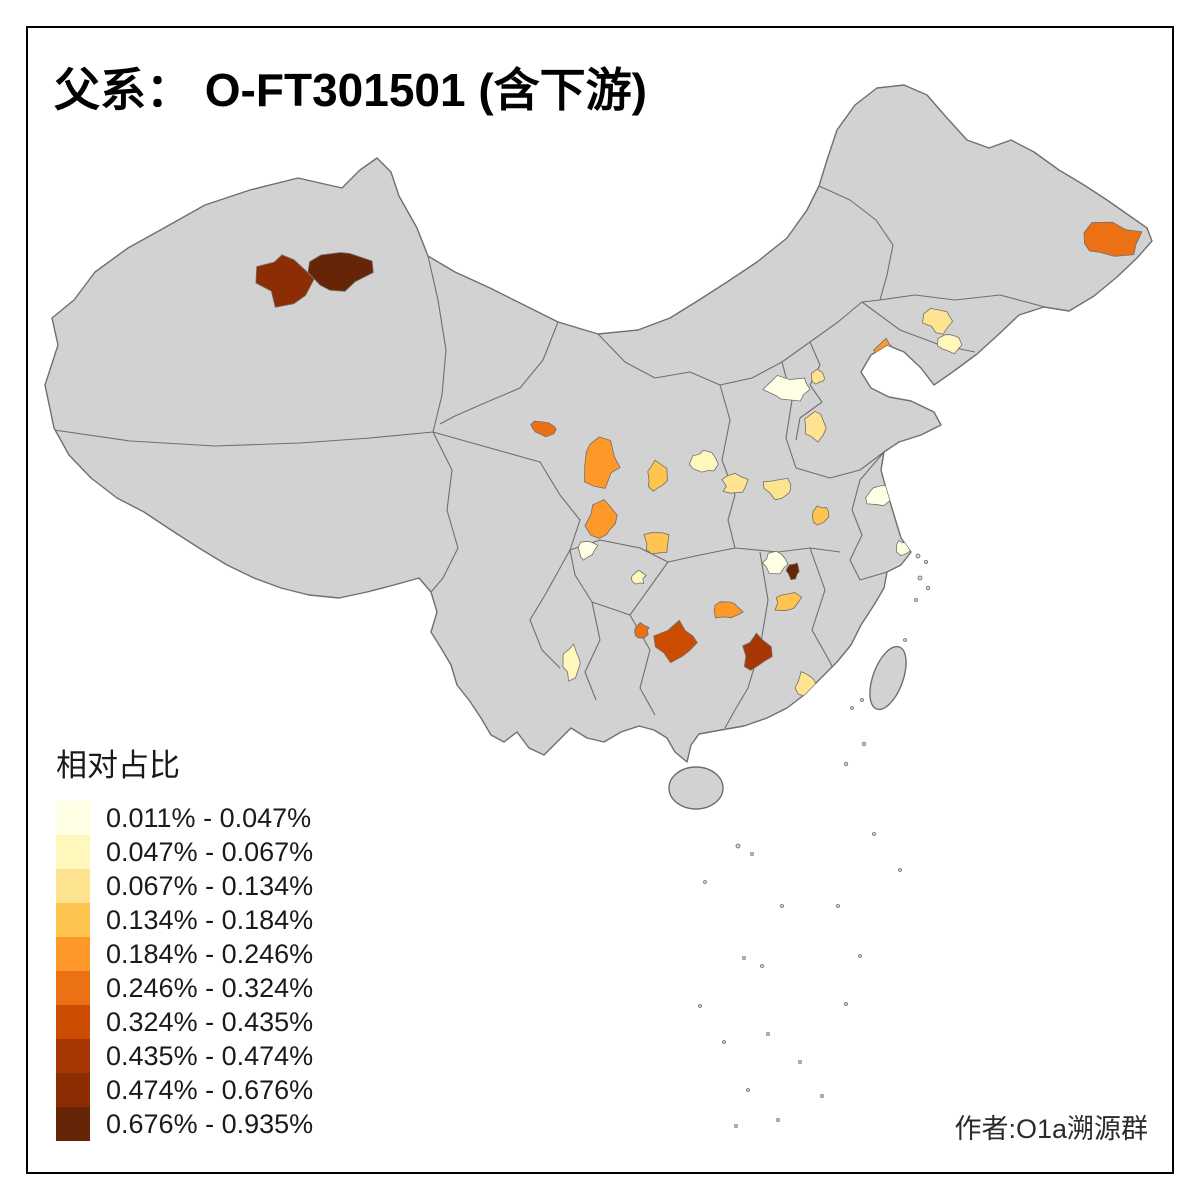 This screenshot has height=1200, width=1200. I want to click on map-region-r21, so click(656, 543).